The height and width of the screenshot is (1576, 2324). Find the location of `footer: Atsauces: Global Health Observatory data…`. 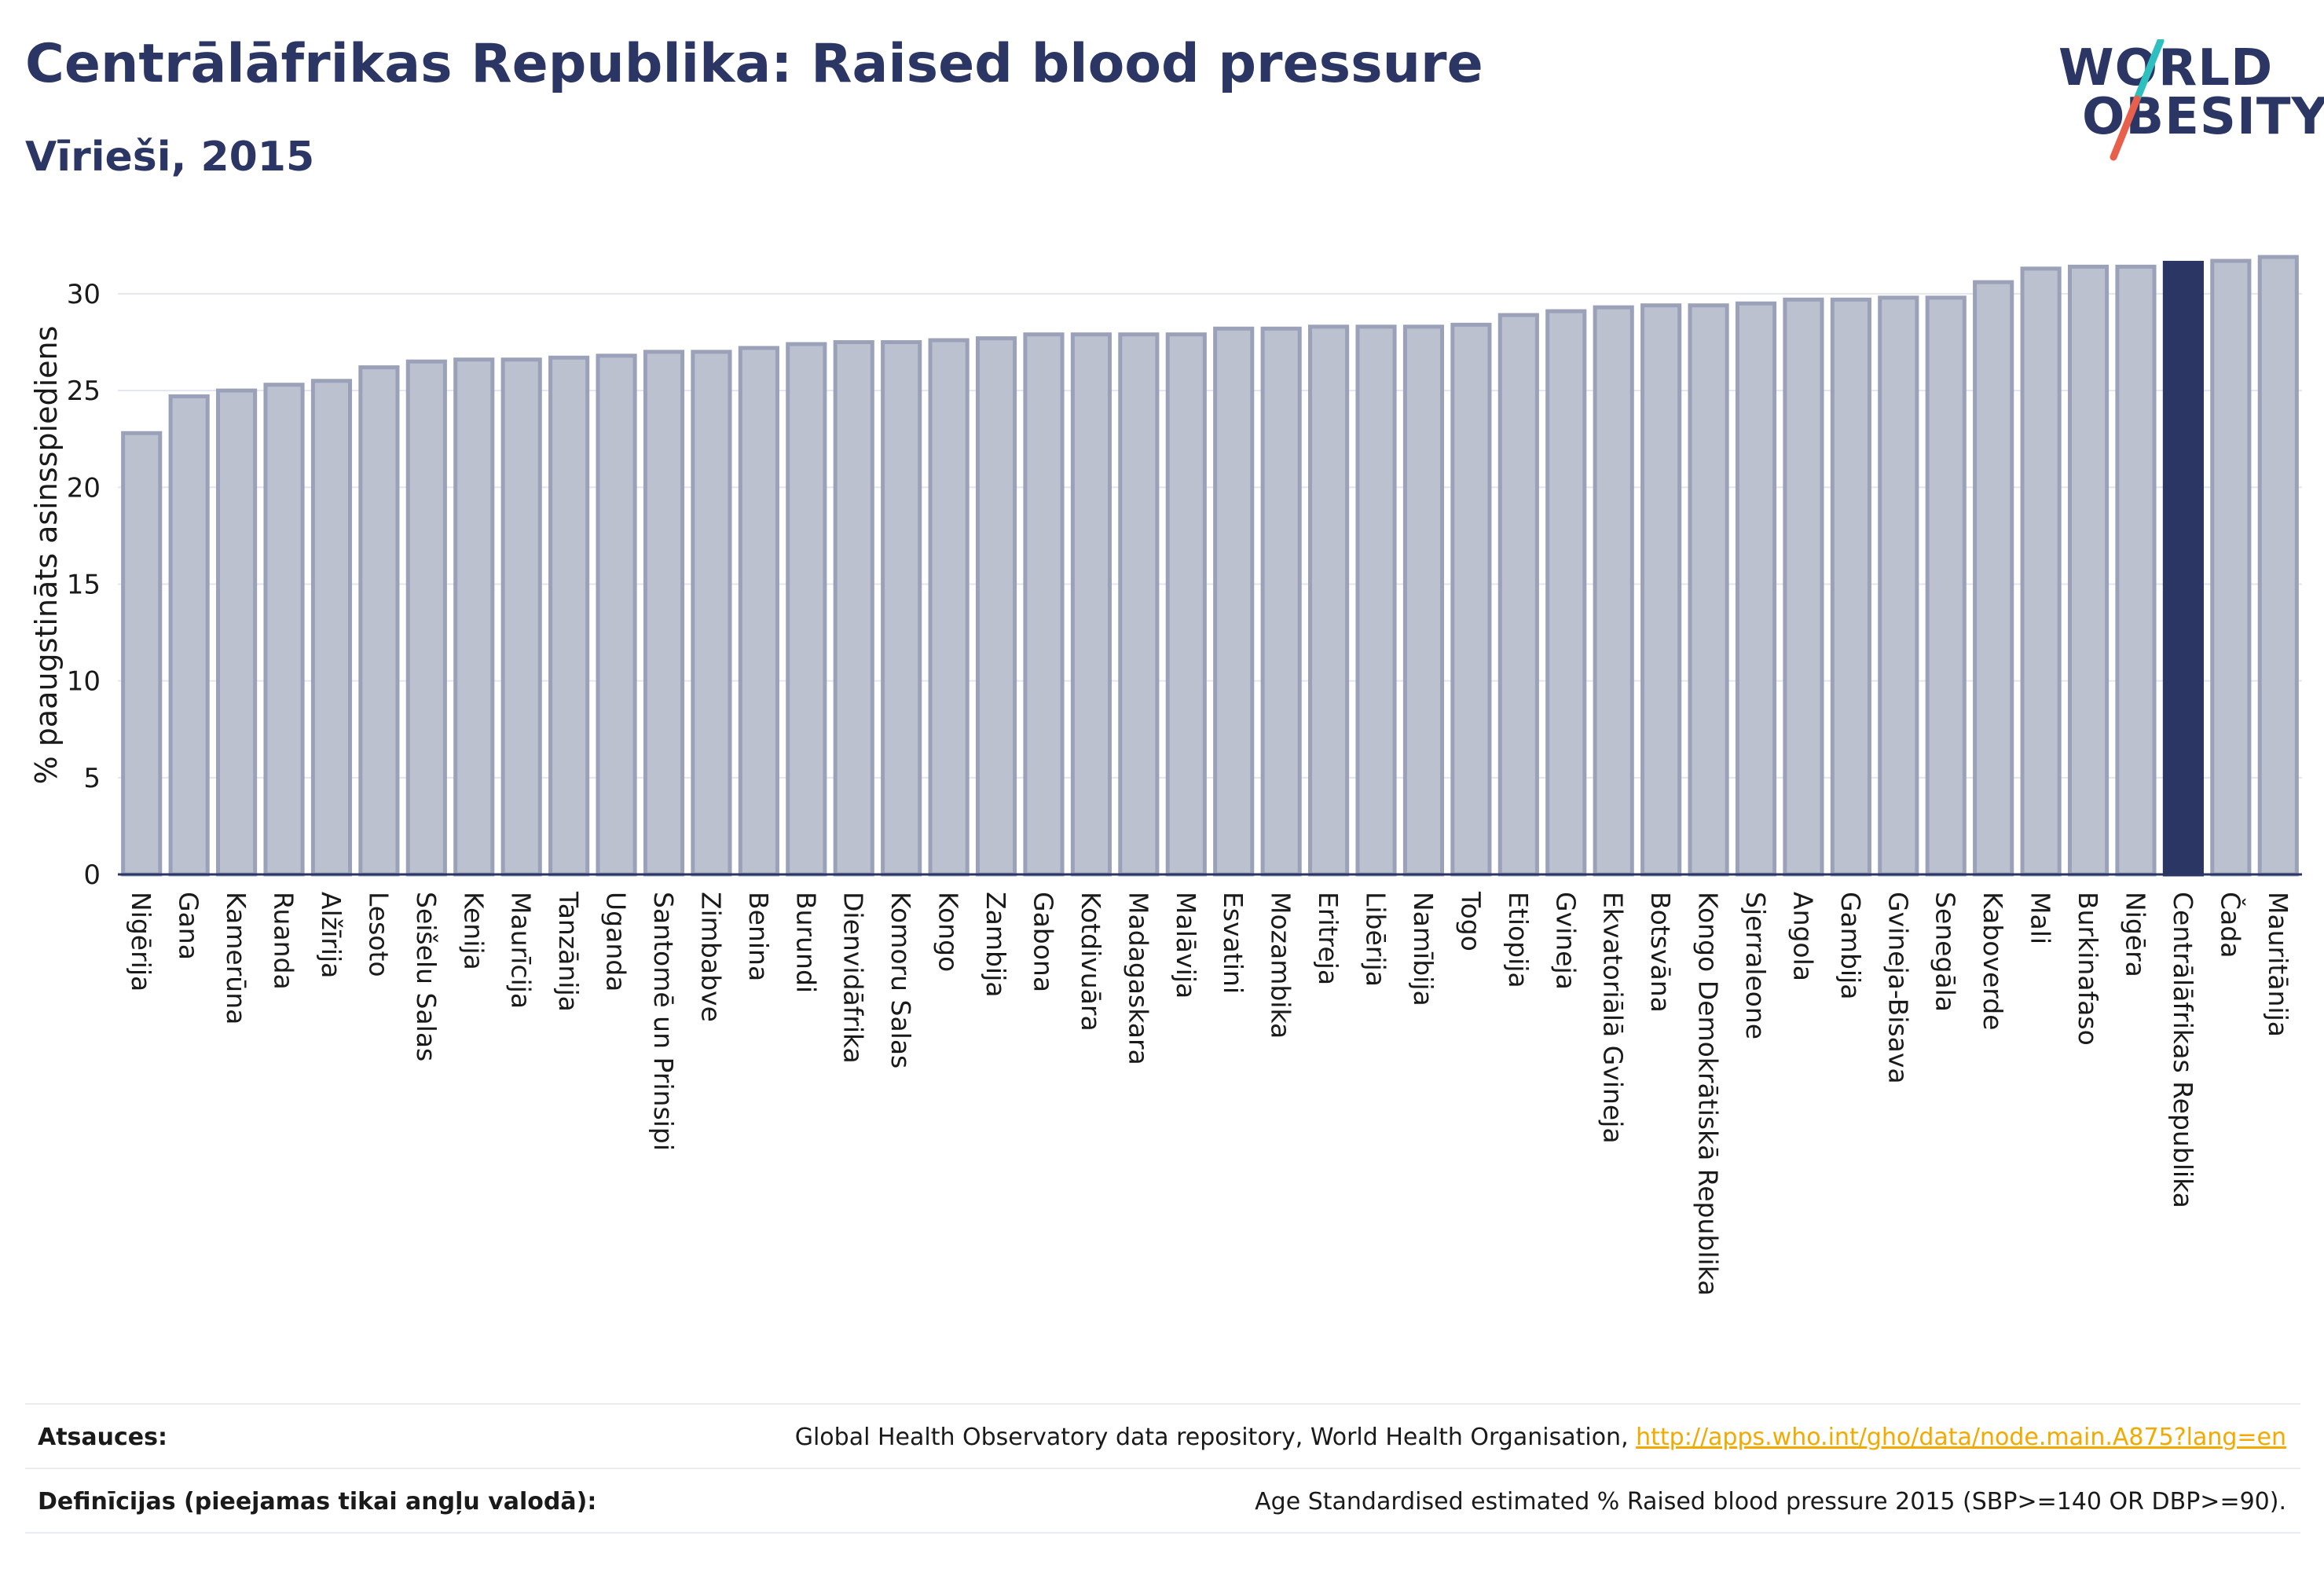

footer: Atsauces: Global Health Observatory data… is located at coordinates (1162, 1470).